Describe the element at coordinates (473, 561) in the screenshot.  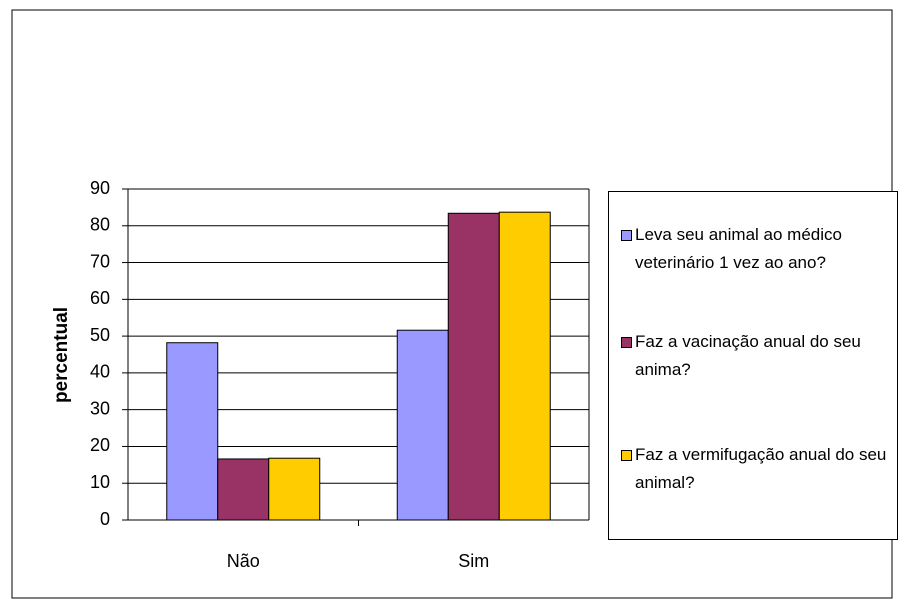
I see `x-tick-label: Sim` at that location.